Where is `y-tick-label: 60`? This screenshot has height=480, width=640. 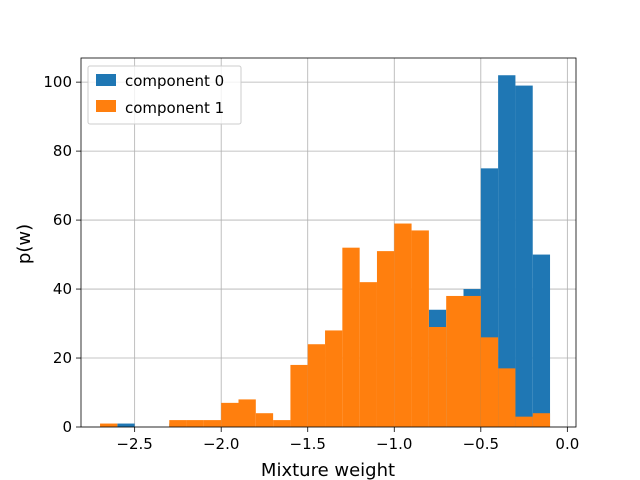
y-tick-label: 60 is located at coordinates (62, 220).